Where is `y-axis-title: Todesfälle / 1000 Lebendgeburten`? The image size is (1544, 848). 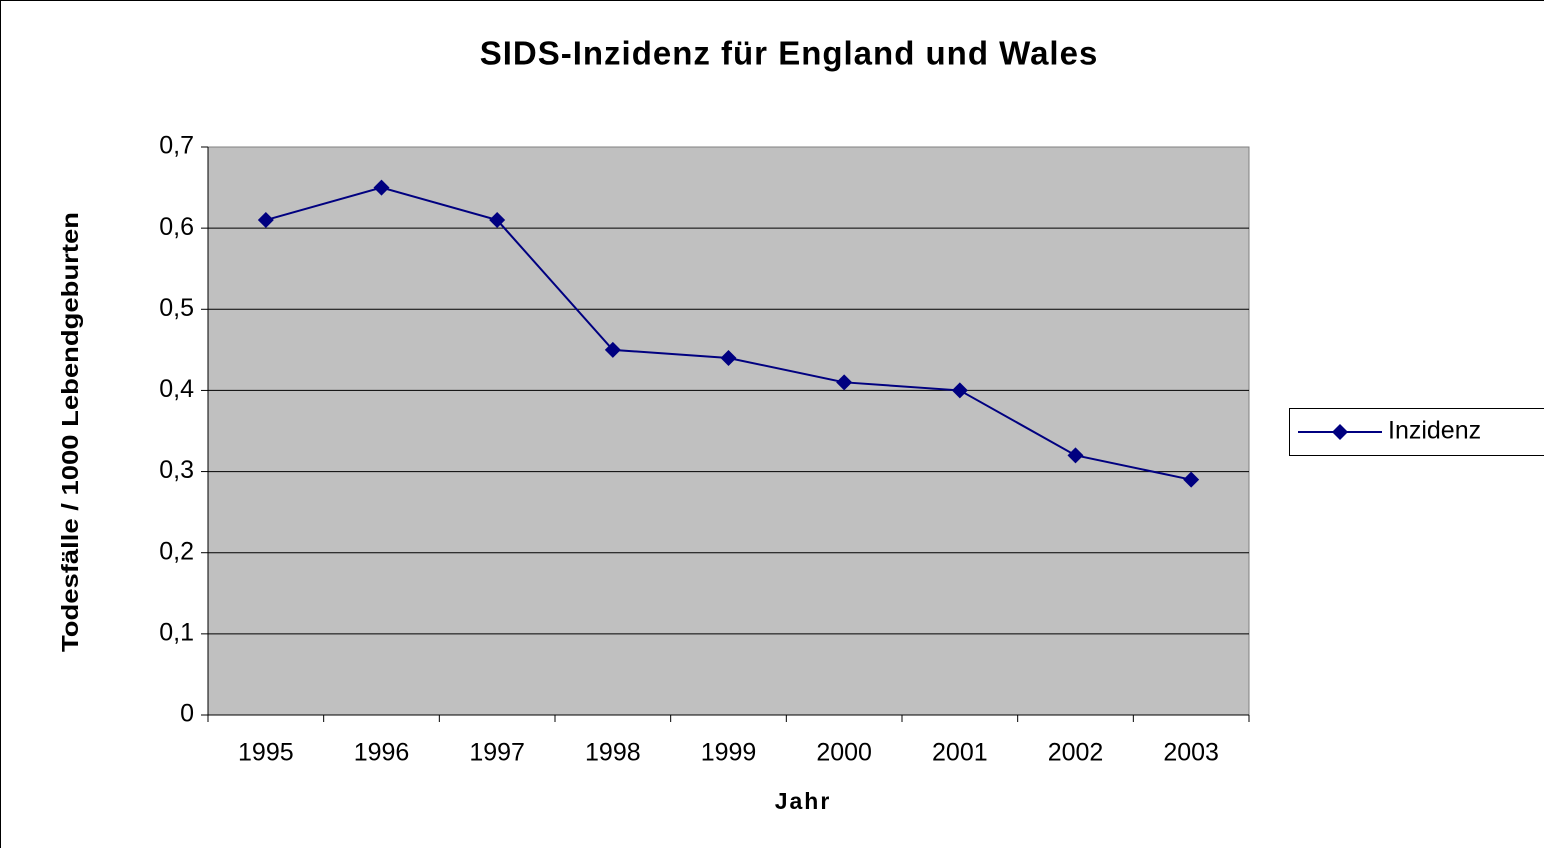 y-axis-title: Todesfälle / 1000 Lebendgeburten is located at coordinates (70, 432).